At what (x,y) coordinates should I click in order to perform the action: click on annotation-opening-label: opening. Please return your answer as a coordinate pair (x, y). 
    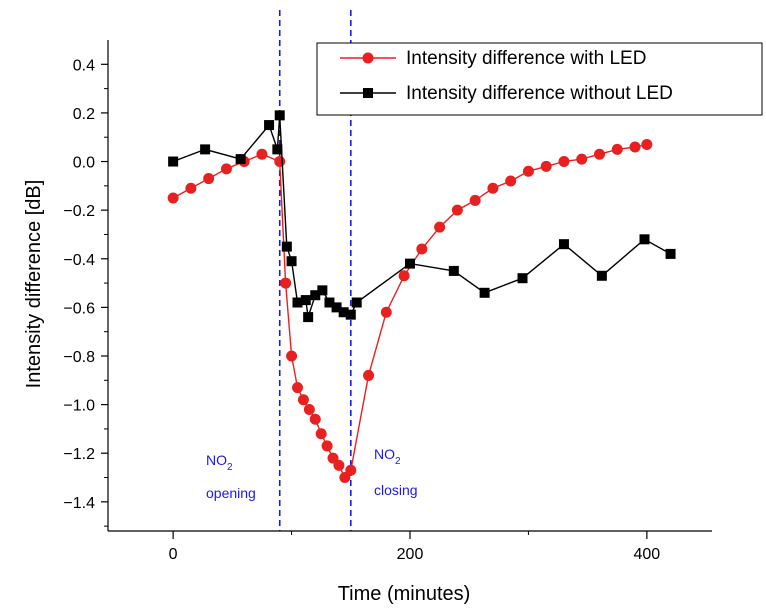
    Looking at the image, I should click on (231, 493).